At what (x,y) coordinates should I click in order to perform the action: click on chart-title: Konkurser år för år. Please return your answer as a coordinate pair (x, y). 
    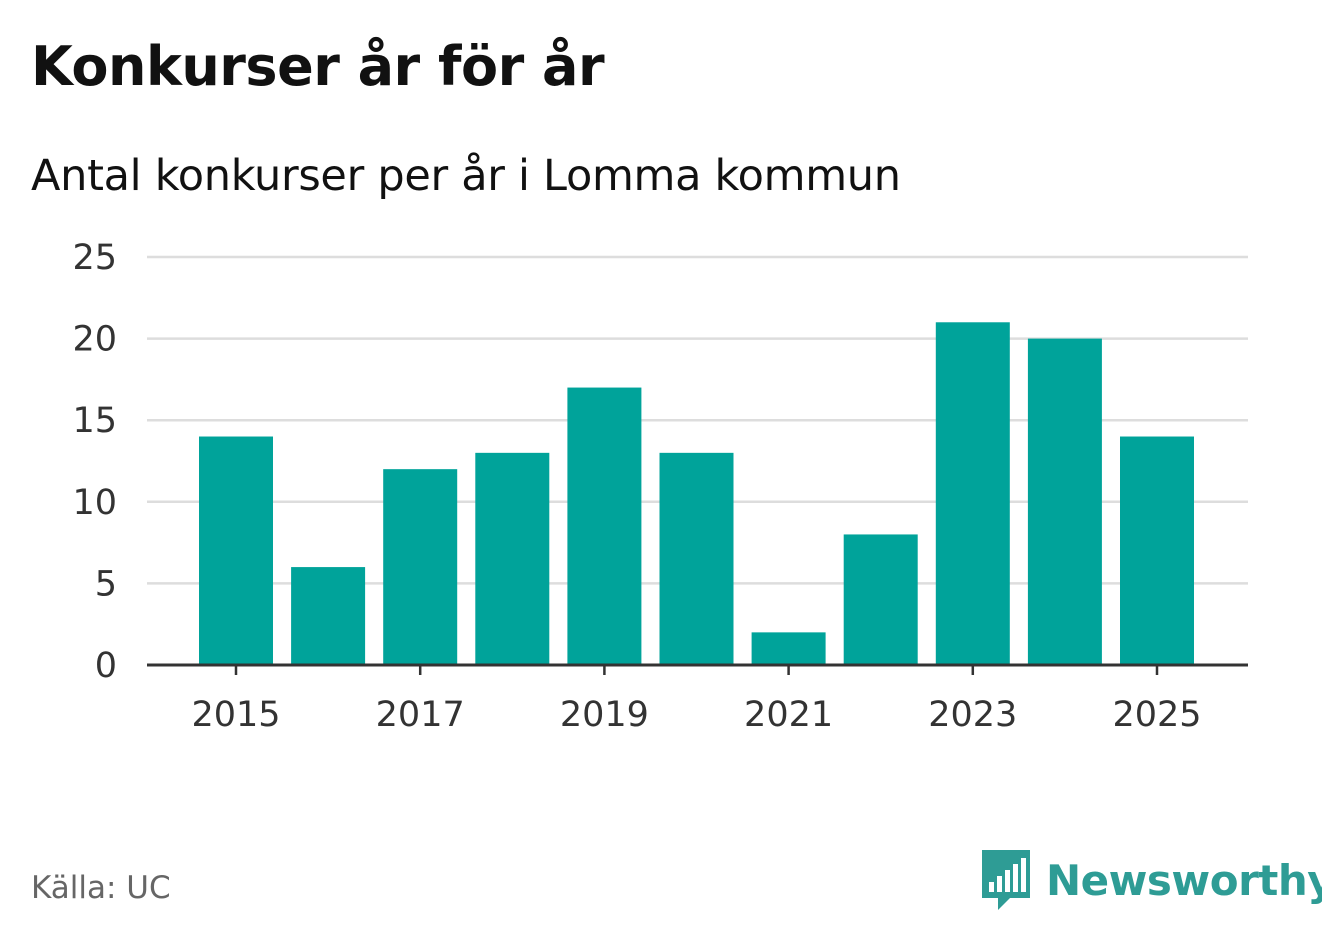
    Looking at the image, I should click on (318, 66).